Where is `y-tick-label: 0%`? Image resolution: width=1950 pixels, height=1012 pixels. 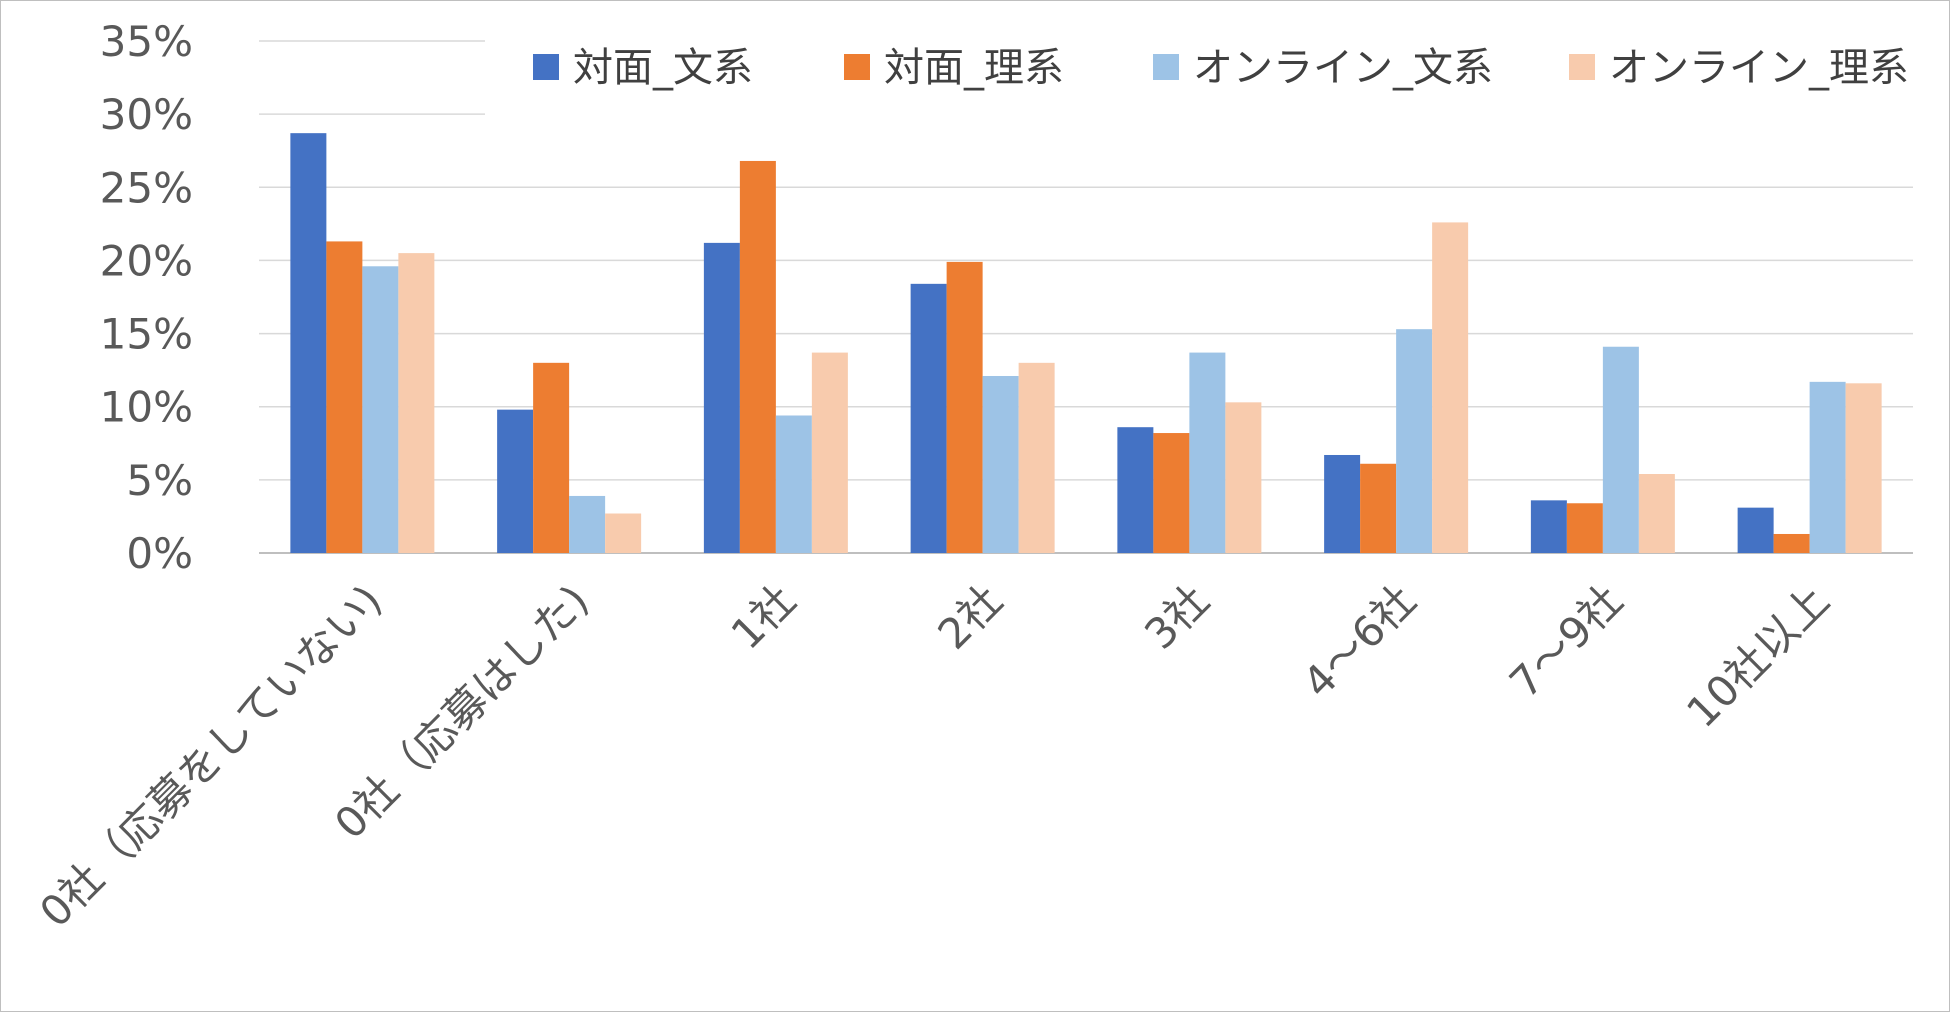 y-tick-label: 0% is located at coordinates (159, 553).